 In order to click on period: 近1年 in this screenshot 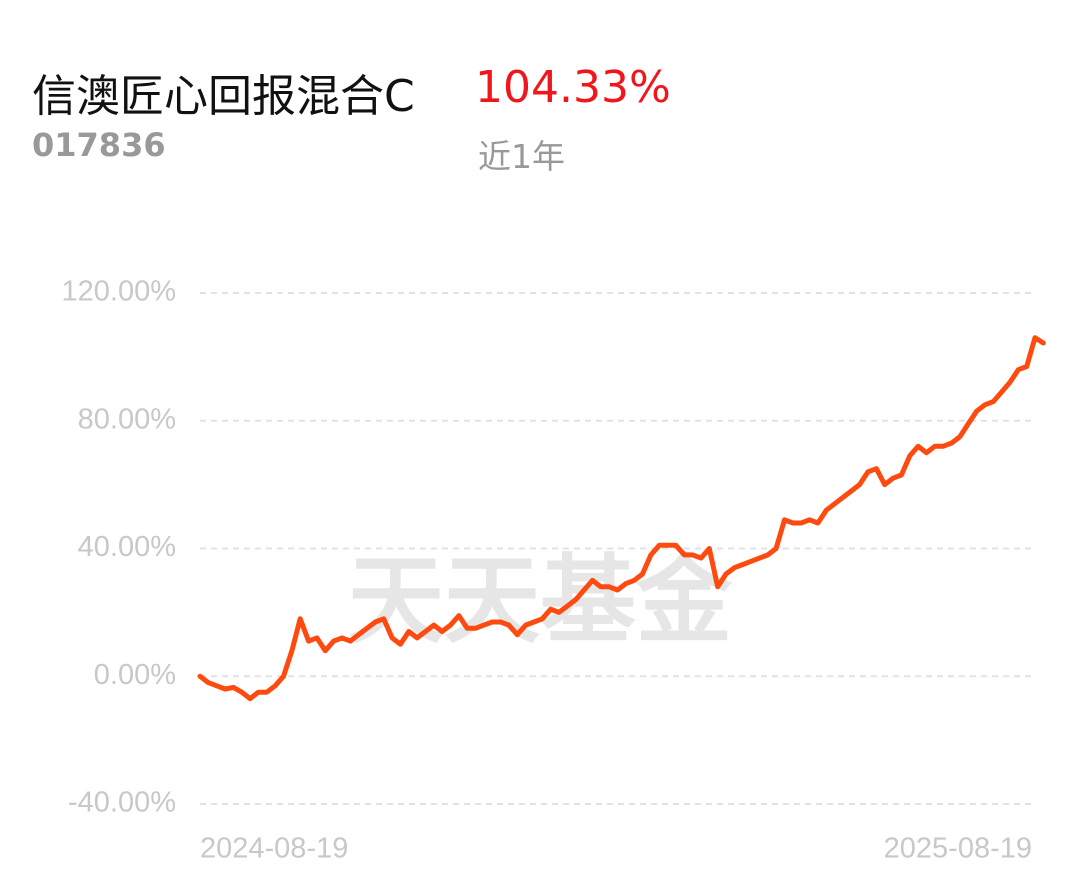, I will do `click(521, 156)`.